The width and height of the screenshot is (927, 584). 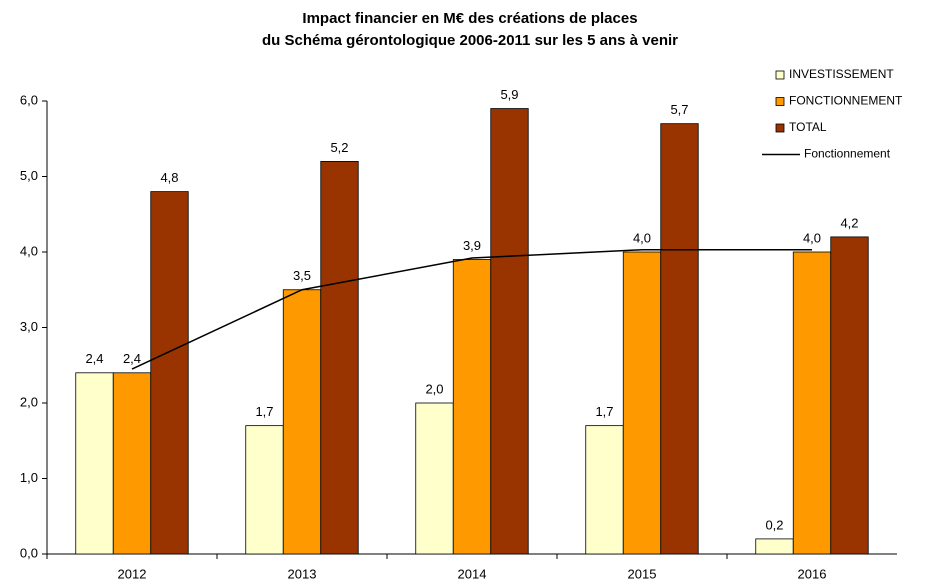 What do you see at coordinates (849, 222) in the screenshot?
I see `data-label: 4,2` at bounding box center [849, 222].